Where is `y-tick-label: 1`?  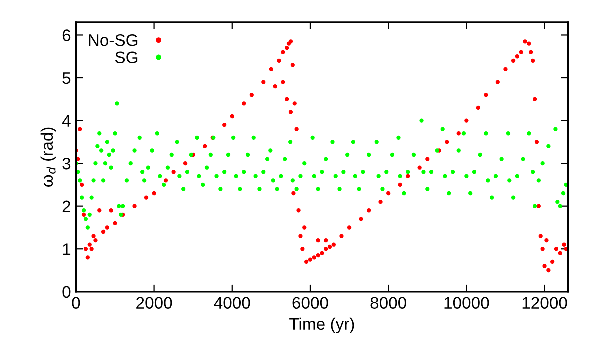
y-tick-label: 1 is located at coordinates (67, 250).